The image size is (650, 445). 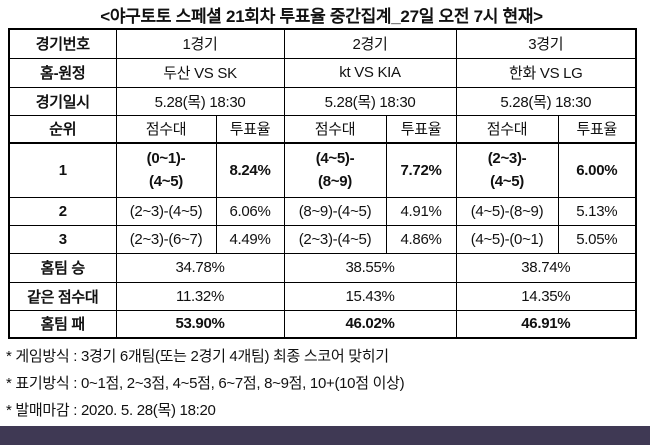 I want to click on cell-game1-rank1-band: (0~1)- (4~5), so click(x=166, y=170).